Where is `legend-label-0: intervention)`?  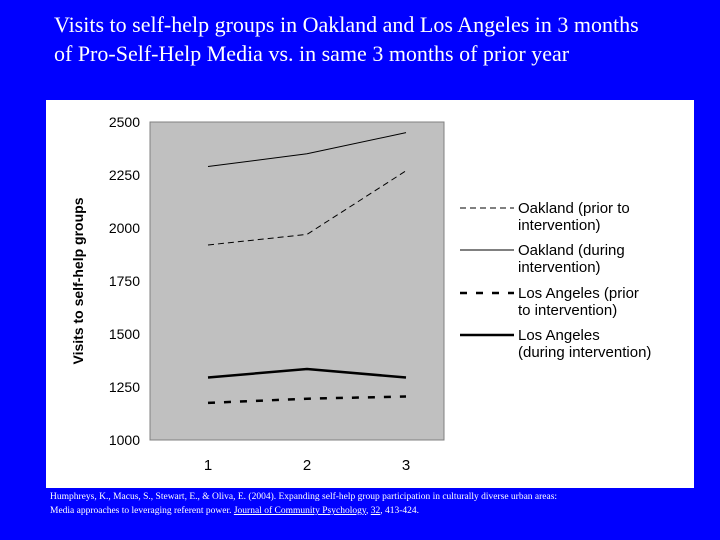
legend-label-0: intervention) is located at coordinates (559, 225).